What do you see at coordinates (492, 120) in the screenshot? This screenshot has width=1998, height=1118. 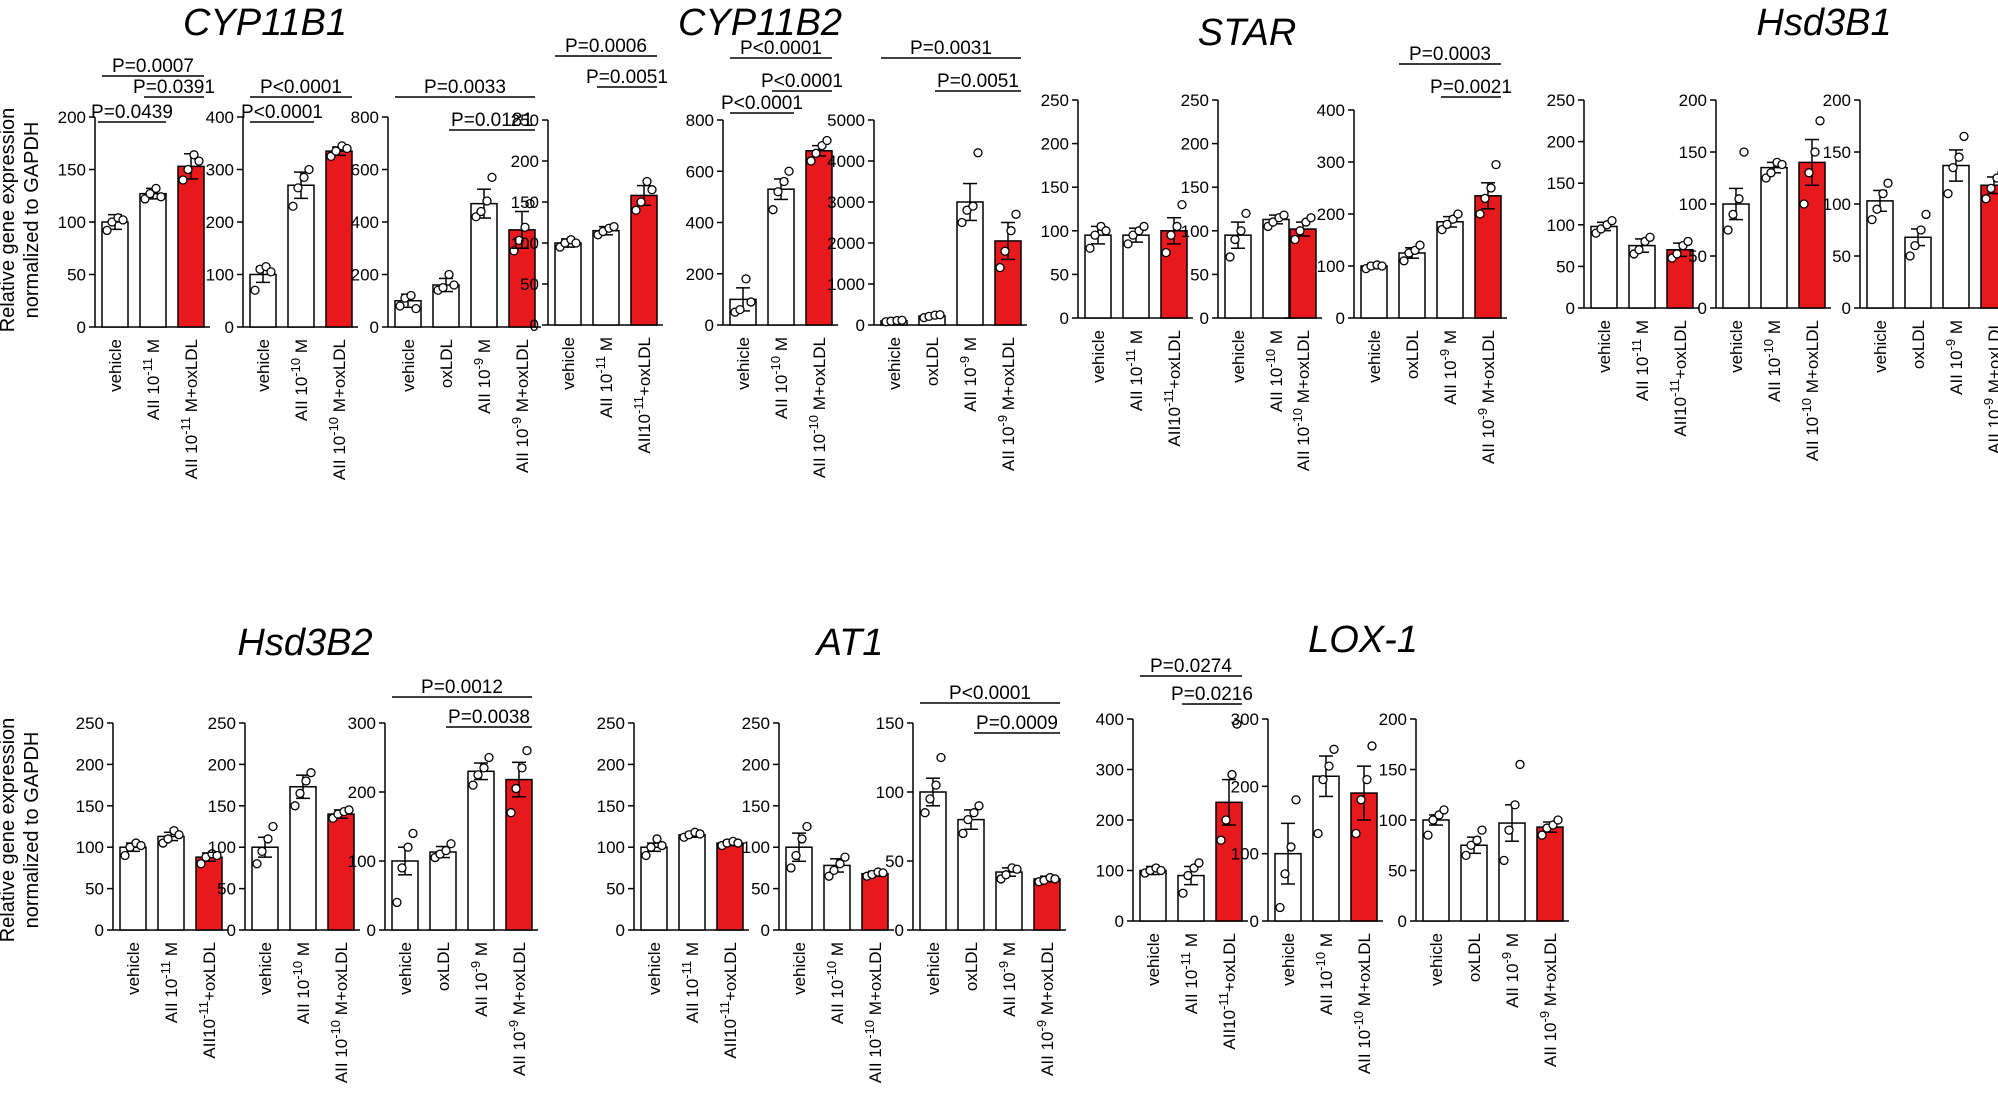 I see `significance-label: P=0.0181` at bounding box center [492, 120].